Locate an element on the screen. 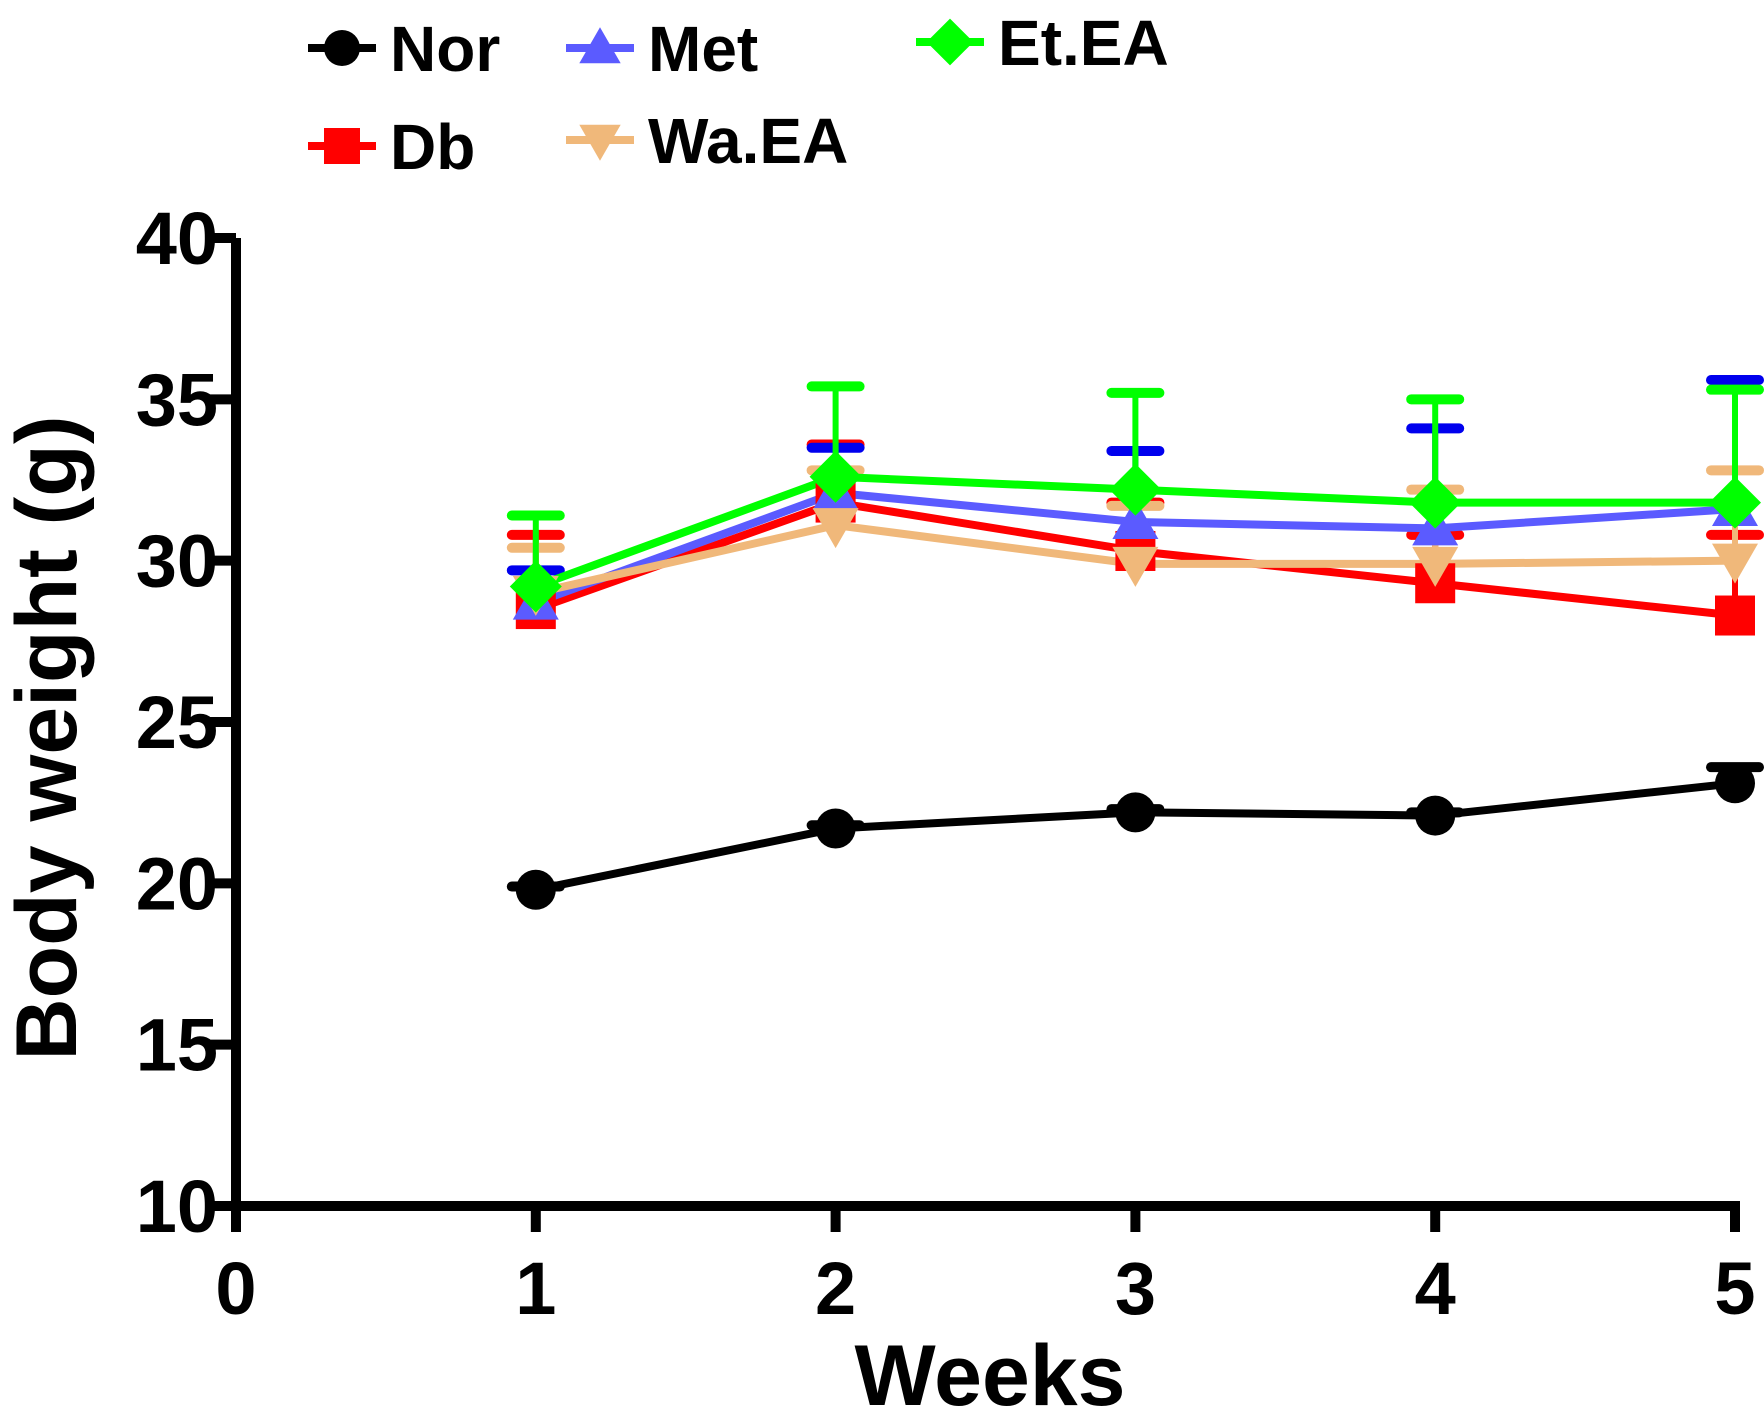  legend-label: Nor is located at coordinates (445, 49).